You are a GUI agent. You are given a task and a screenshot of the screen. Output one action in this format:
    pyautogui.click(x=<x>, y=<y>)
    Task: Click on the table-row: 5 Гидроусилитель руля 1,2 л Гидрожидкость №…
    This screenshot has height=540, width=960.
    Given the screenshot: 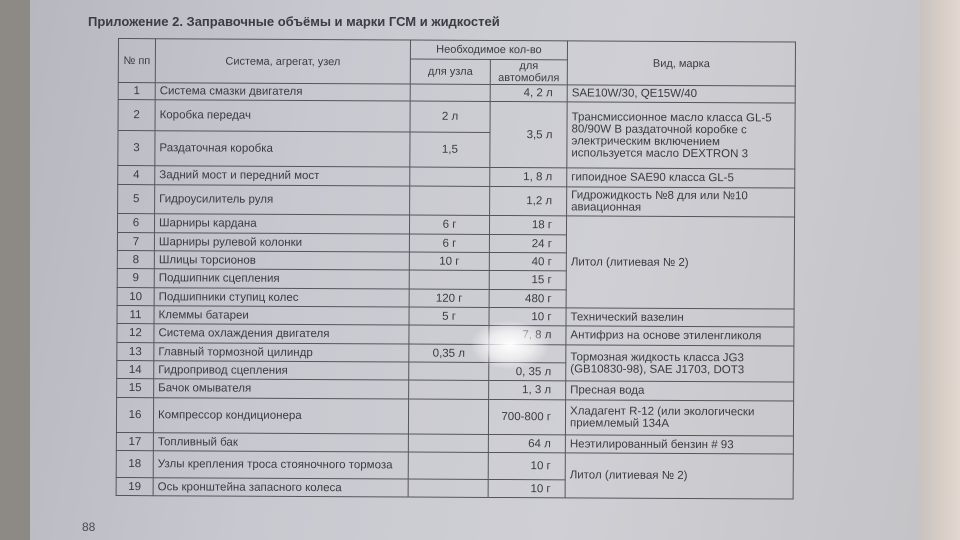 What is the action you would take?
    pyautogui.click(x=456, y=201)
    